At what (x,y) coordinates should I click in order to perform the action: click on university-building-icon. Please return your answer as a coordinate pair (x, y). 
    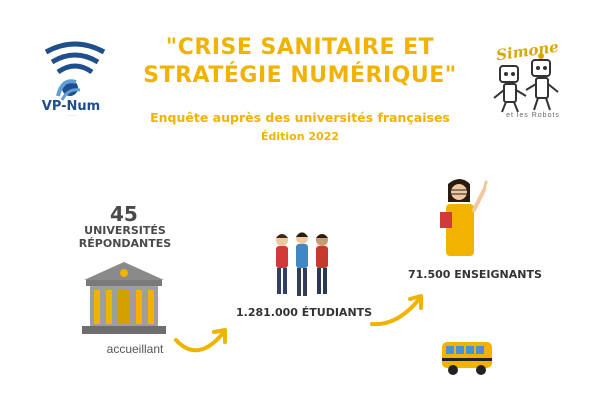
    Looking at the image, I should click on (124, 298).